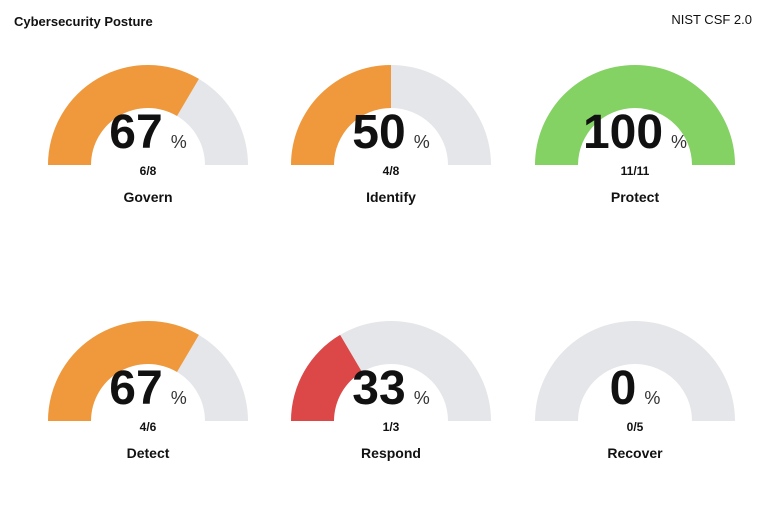 Image resolution: width=770 pixels, height=528 pixels. I want to click on gauge-label: Protect, so click(635, 197).